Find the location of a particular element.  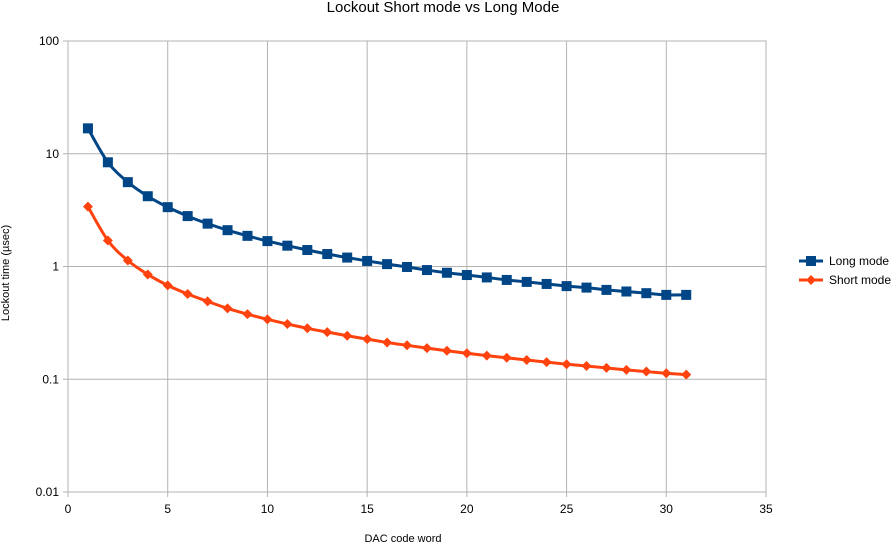

x-tick-label: 10 is located at coordinates (268, 509).